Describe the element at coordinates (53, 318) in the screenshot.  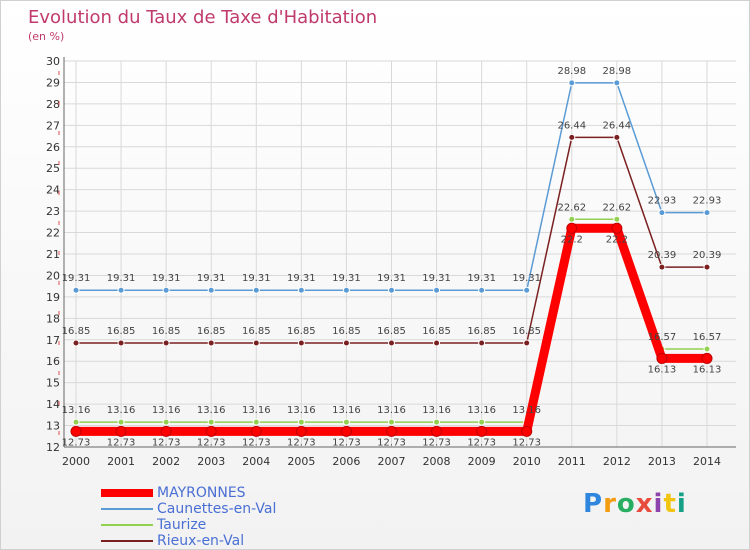
I see `y-tick-label: 18` at that location.